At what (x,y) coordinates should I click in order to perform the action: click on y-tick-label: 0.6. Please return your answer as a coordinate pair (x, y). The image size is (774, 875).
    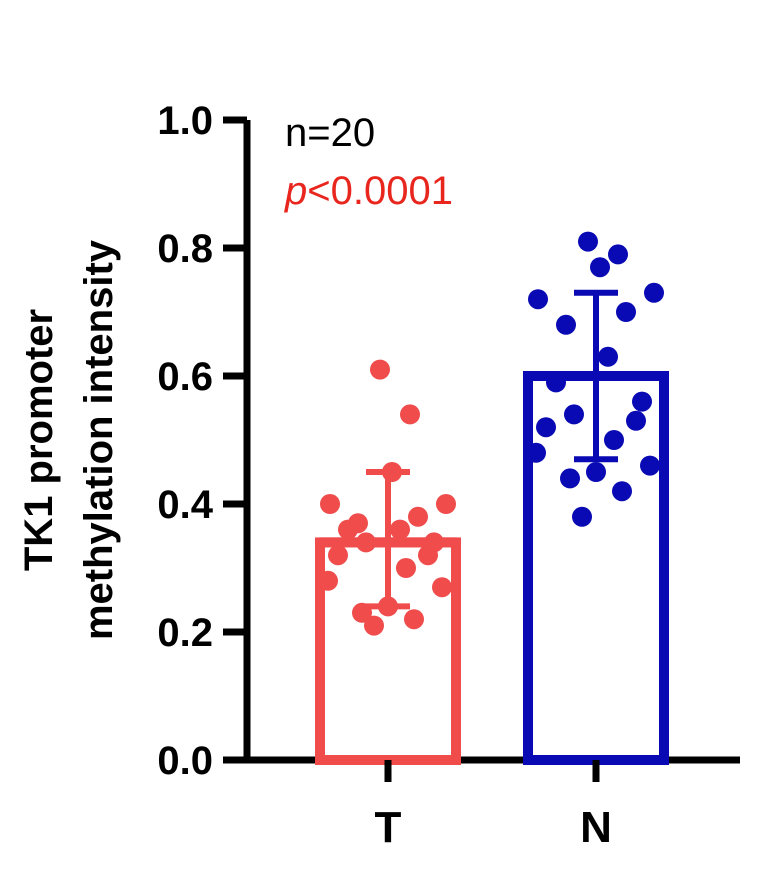
    Looking at the image, I should click on (185, 377).